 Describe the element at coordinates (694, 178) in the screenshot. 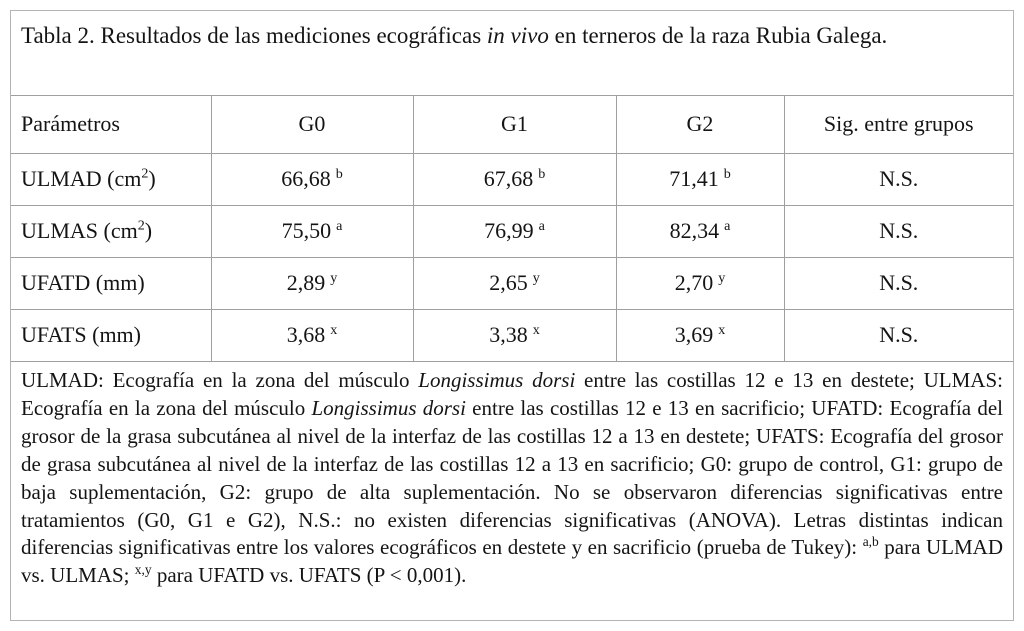

I see `measurement-value: 71,41` at that location.